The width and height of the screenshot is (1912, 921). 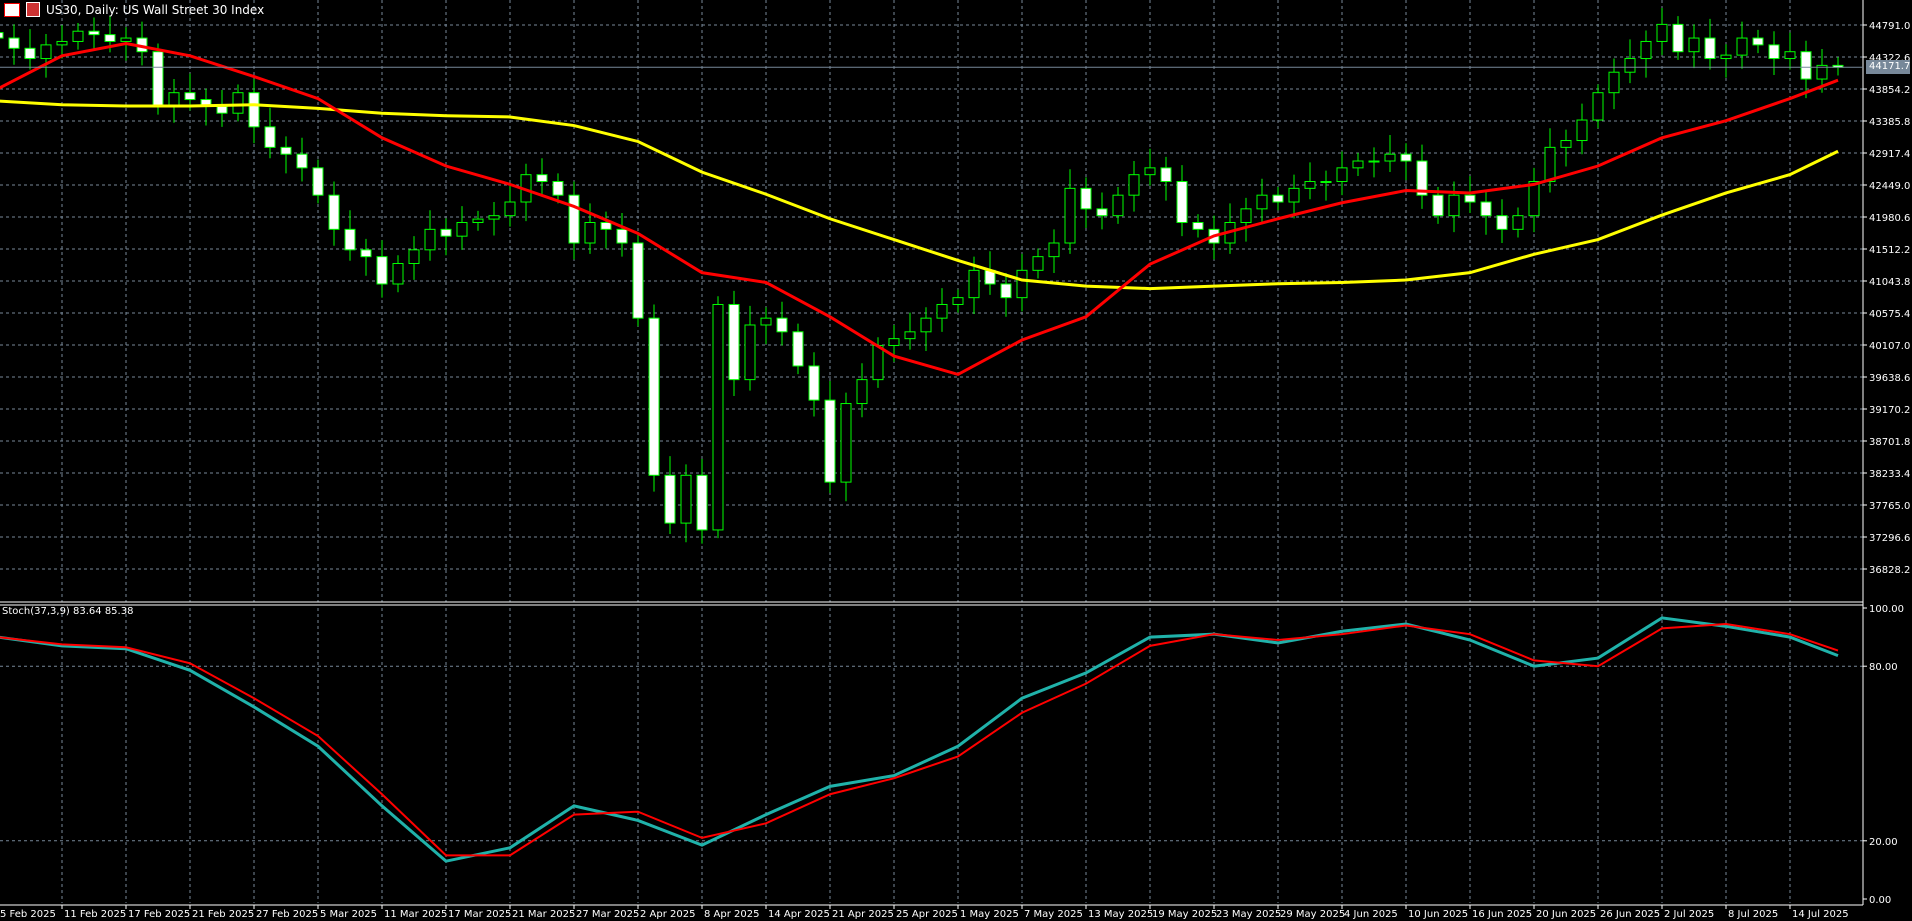 I want to click on y-tick-label: 42917.4, so click(x=1889, y=154).